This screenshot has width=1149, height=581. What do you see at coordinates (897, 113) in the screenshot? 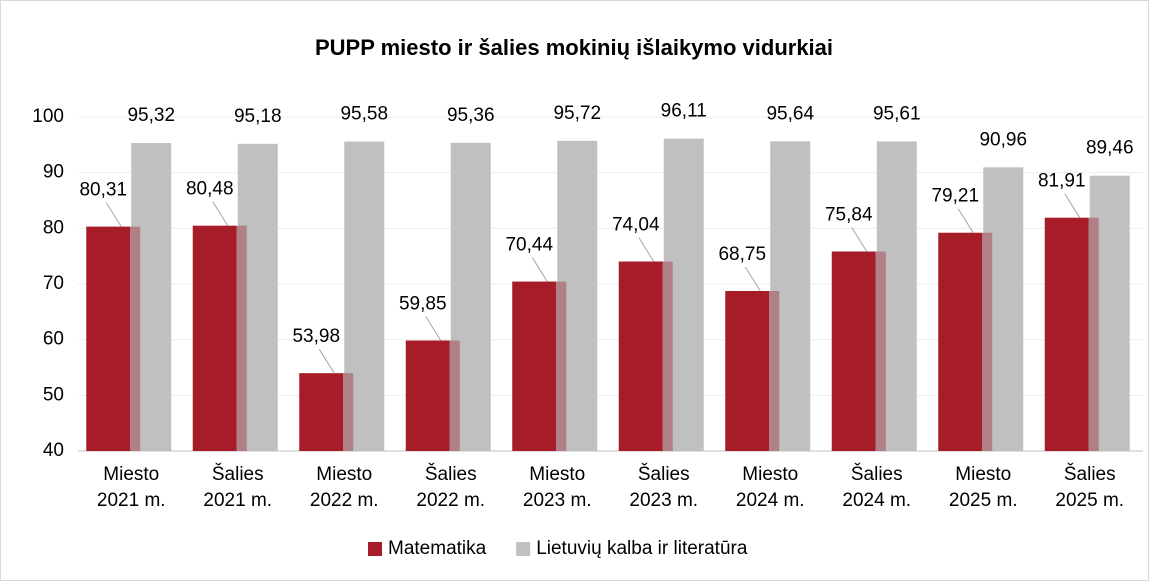
I see `data-label: 95,61` at bounding box center [897, 113].